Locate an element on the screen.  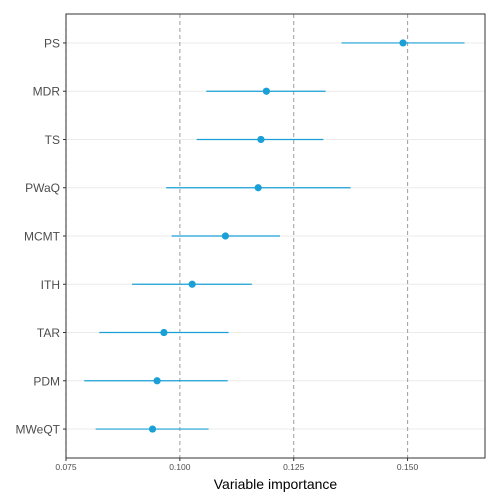
point-mweqt is located at coordinates (152, 429).